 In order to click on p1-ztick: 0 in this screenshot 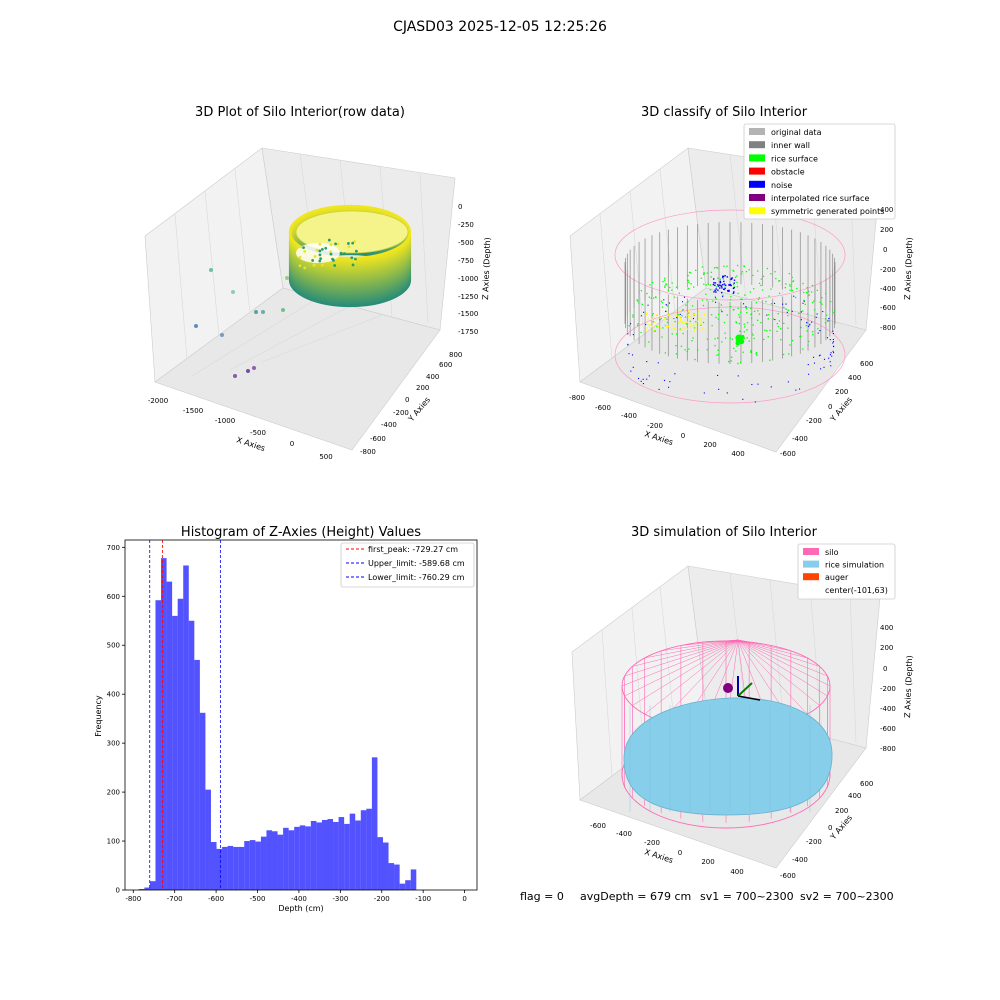, I will do `click(460, 207)`.